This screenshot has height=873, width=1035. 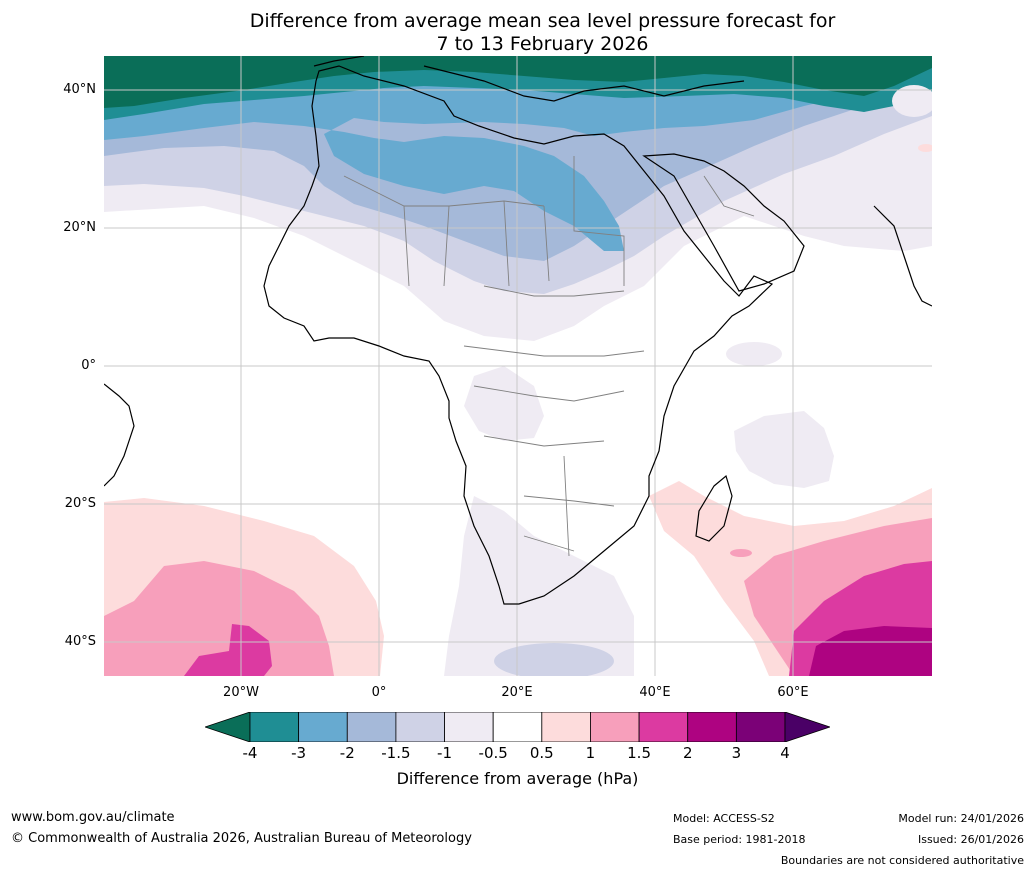 I want to click on anomaly-patch-iran-positive, so click(x=912, y=101).